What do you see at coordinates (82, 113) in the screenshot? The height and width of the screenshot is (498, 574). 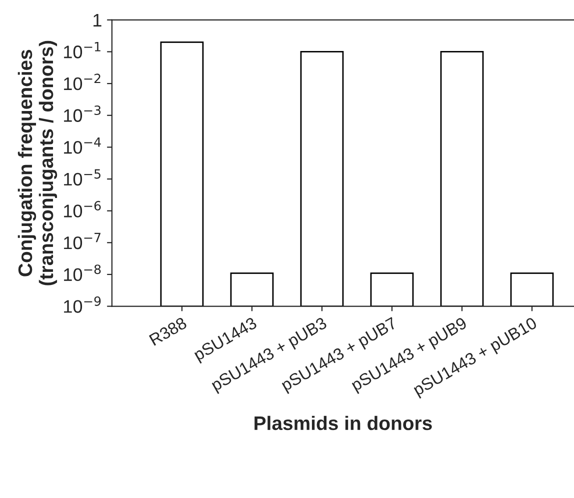 I see `y-tick-label: 10$^{−3}$` at bounding box center [82, 113].